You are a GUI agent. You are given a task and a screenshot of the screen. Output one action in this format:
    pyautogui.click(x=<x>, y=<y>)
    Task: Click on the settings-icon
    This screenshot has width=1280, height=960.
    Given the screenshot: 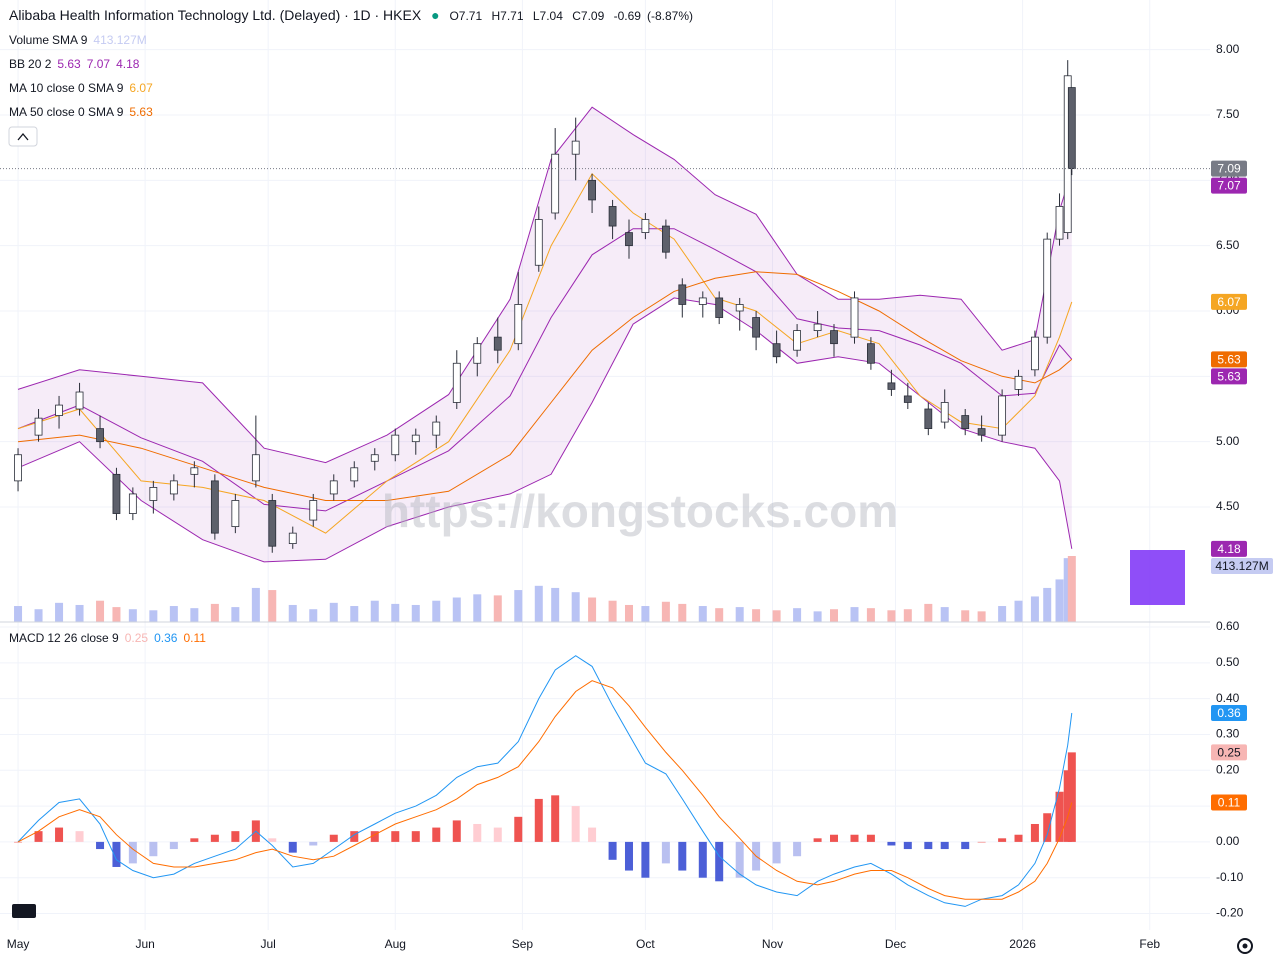 What is the action you would take?
    pyautogui.click(x=1245, y=946)
    